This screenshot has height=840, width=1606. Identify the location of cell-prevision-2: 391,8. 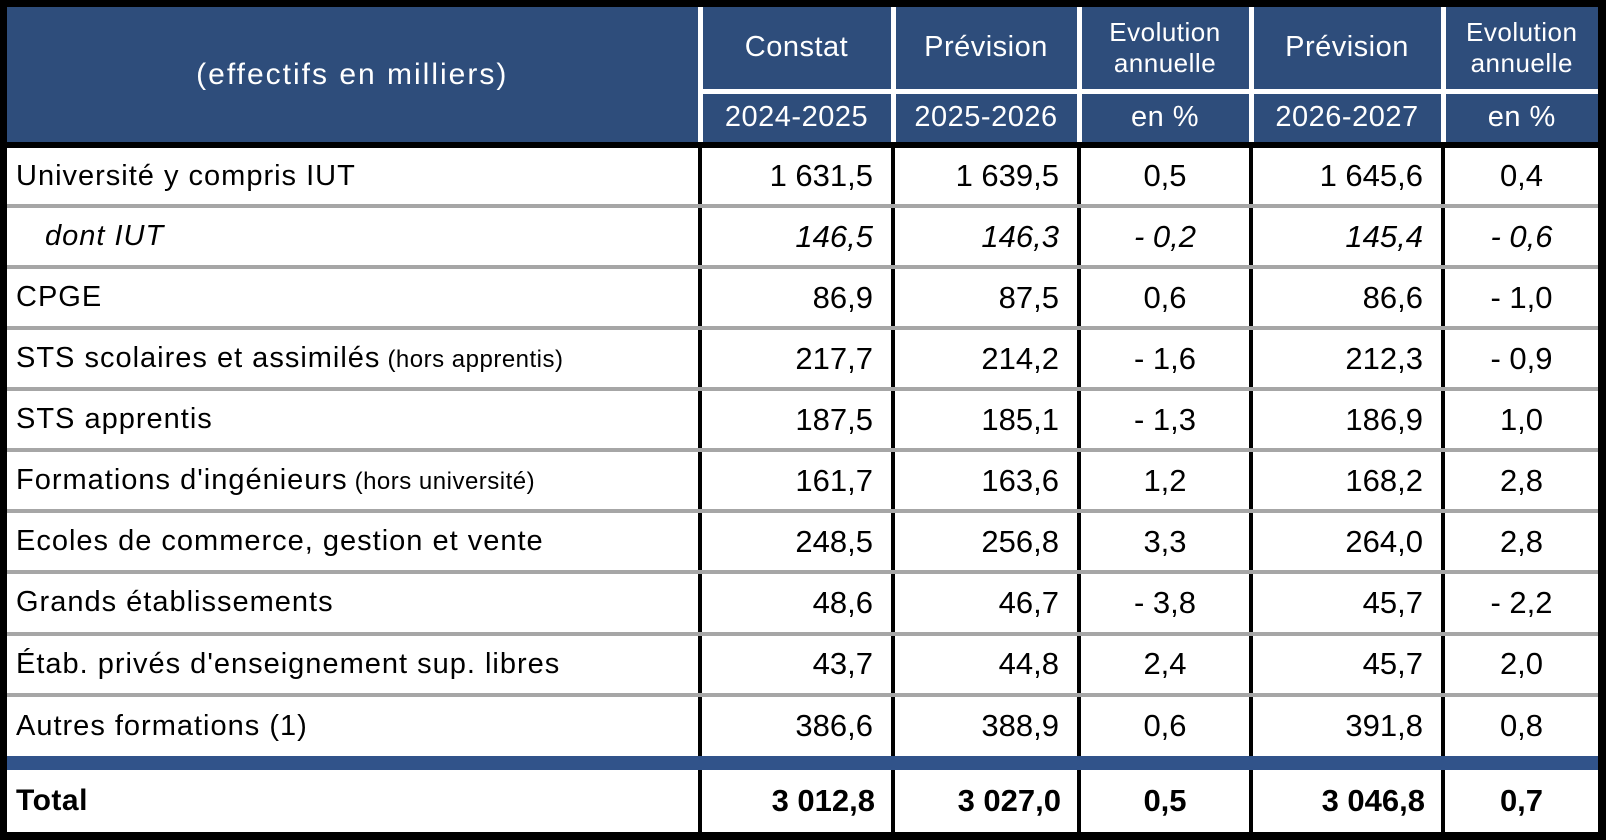
(1346, 725).